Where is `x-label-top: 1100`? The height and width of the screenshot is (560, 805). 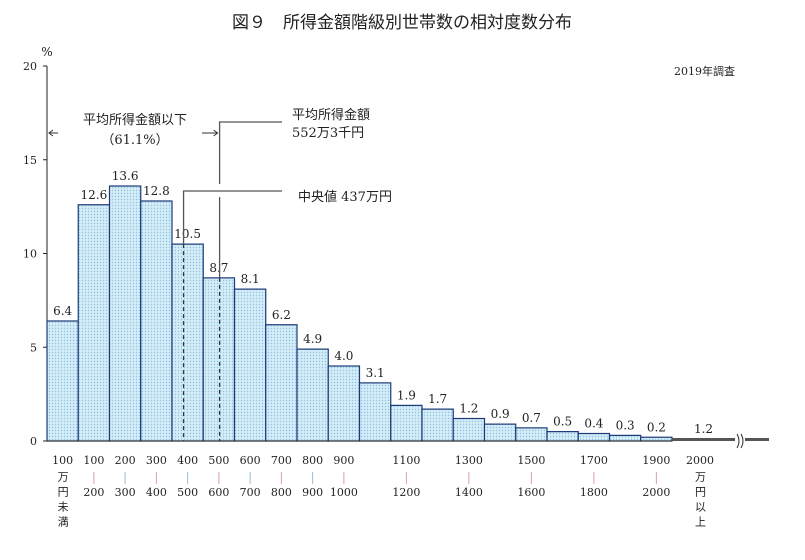
x-label-top: 1100 is located at coordinates (406, 460).